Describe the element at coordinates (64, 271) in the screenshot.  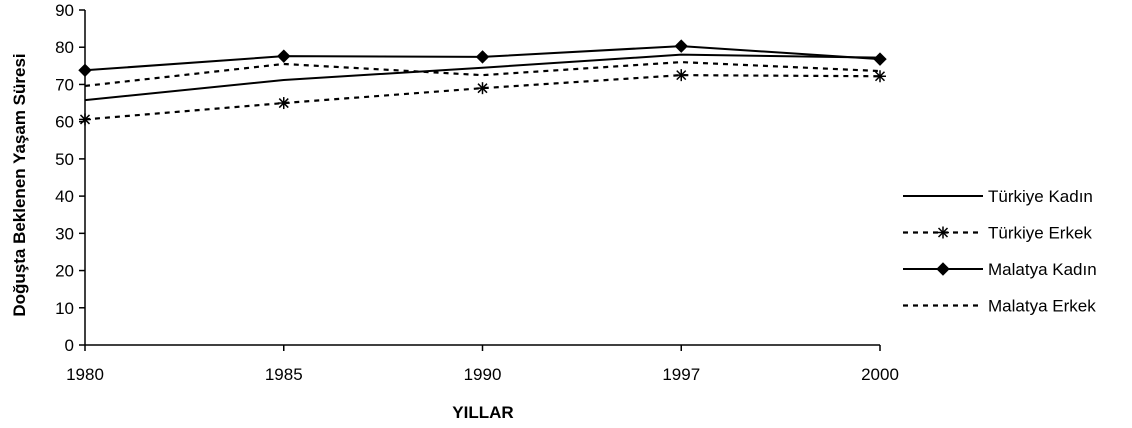
I see `y-tick-label: 20` at that location.